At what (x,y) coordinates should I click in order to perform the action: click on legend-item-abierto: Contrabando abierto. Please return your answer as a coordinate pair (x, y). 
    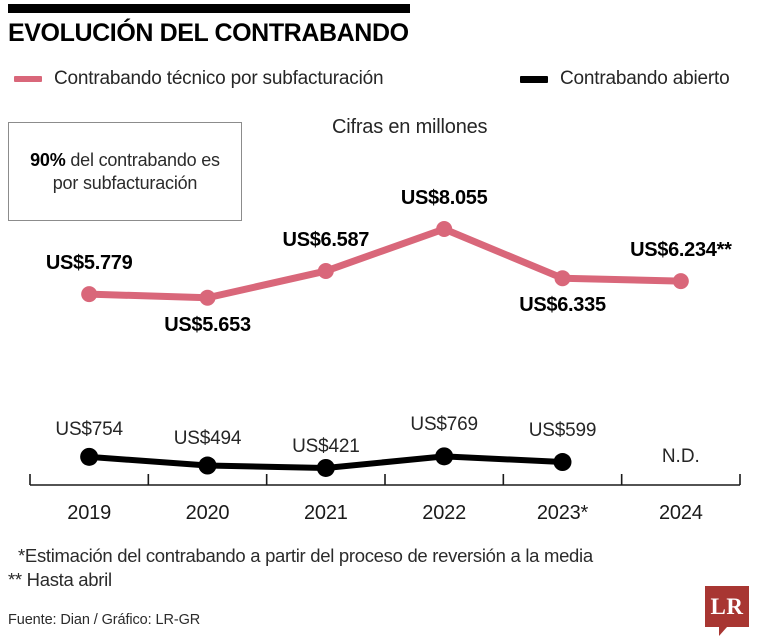
    Looking at the image, I should click on (625, 79).